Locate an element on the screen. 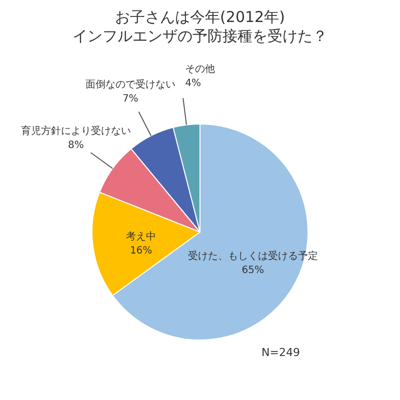  data-label: 65% is located at coordinates (253, 270).